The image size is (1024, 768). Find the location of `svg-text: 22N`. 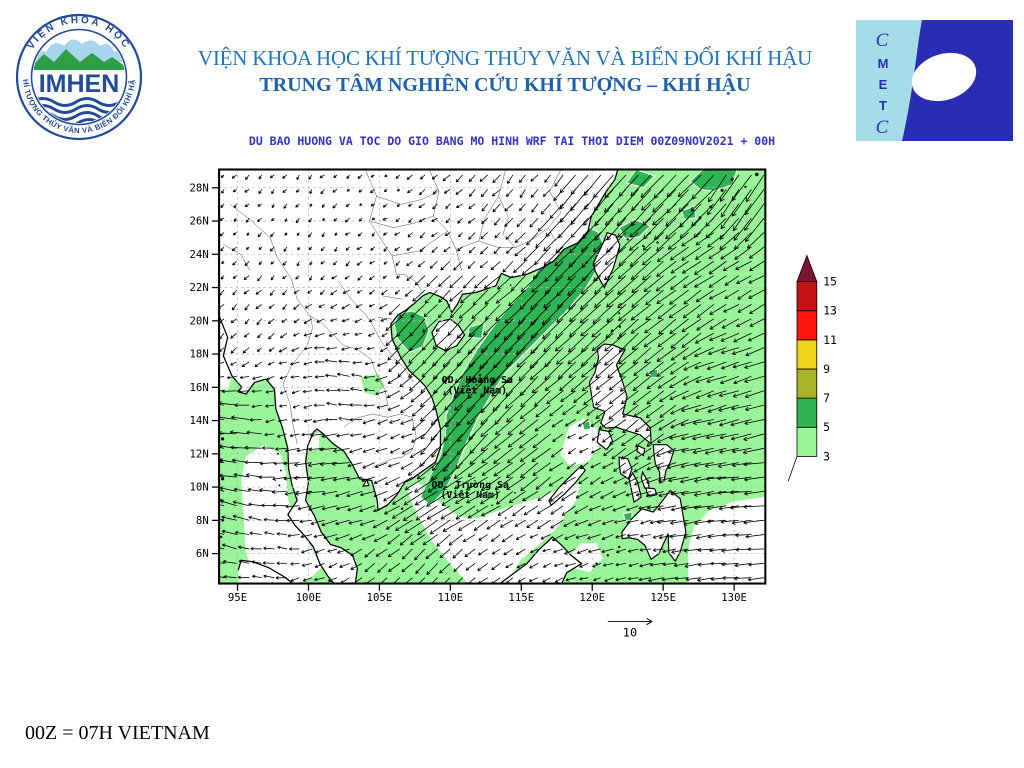

svg-text: 22N is located at coordinates (199, 287).